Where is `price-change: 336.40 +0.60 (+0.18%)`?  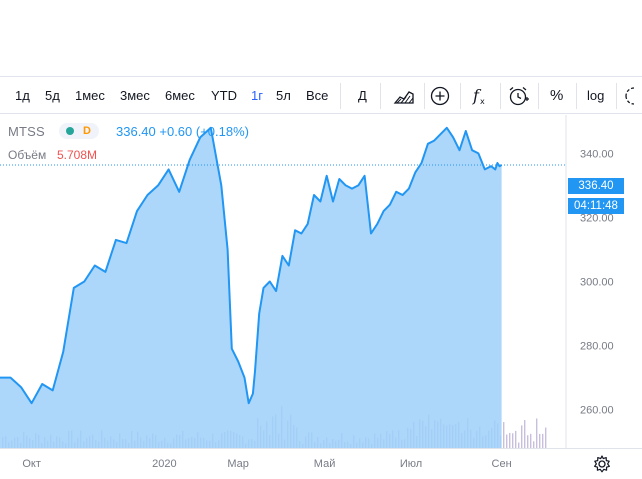 price-change: 336.40 +0.60 (+0.18%) is located at coordinates (182, 131).